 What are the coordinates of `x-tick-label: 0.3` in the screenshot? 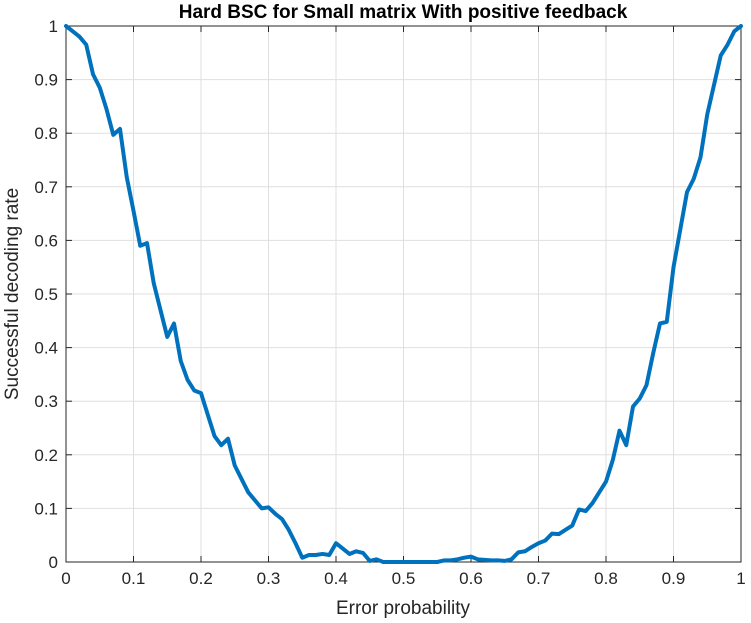 It's located at (269, 578).